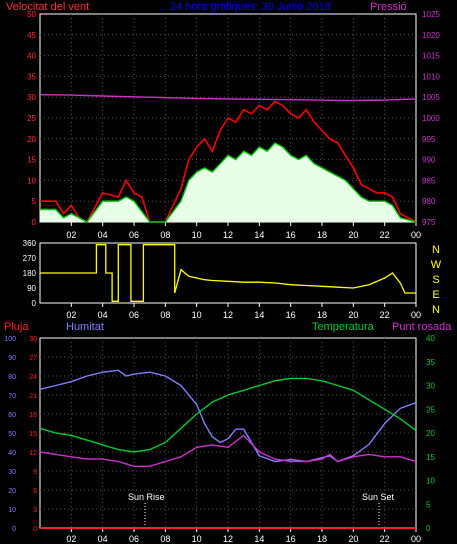  I want to click on time-tick-label: 22, so click(385, 235).